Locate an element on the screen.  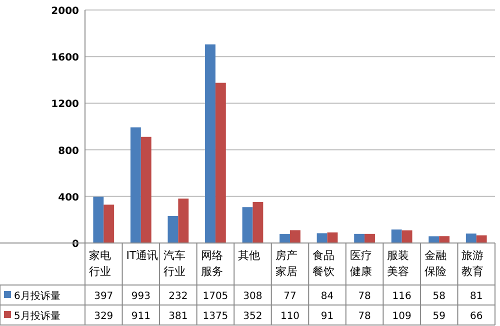
data-label: 59 is located at coordinates (439, 316).